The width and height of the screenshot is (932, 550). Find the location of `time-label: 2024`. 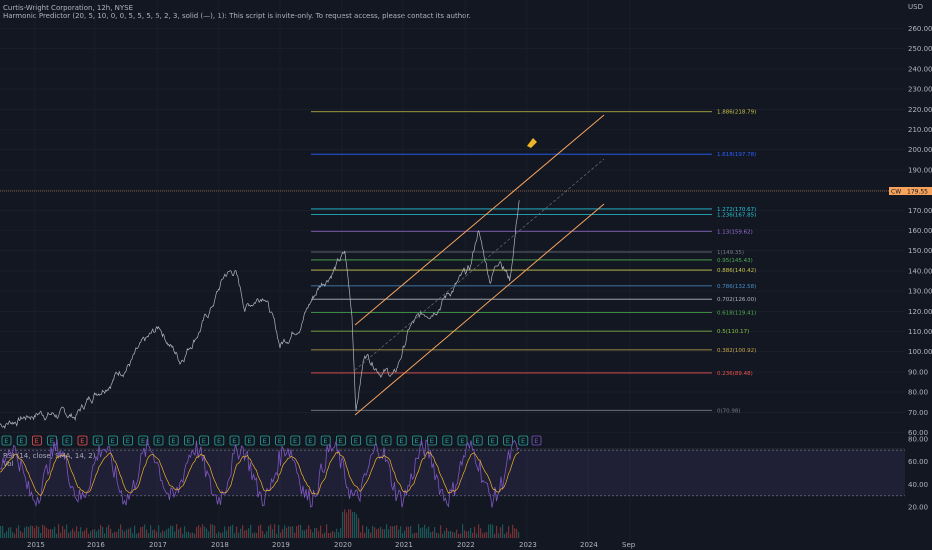

time-label: 2024 is located at coordinates (589, 545).